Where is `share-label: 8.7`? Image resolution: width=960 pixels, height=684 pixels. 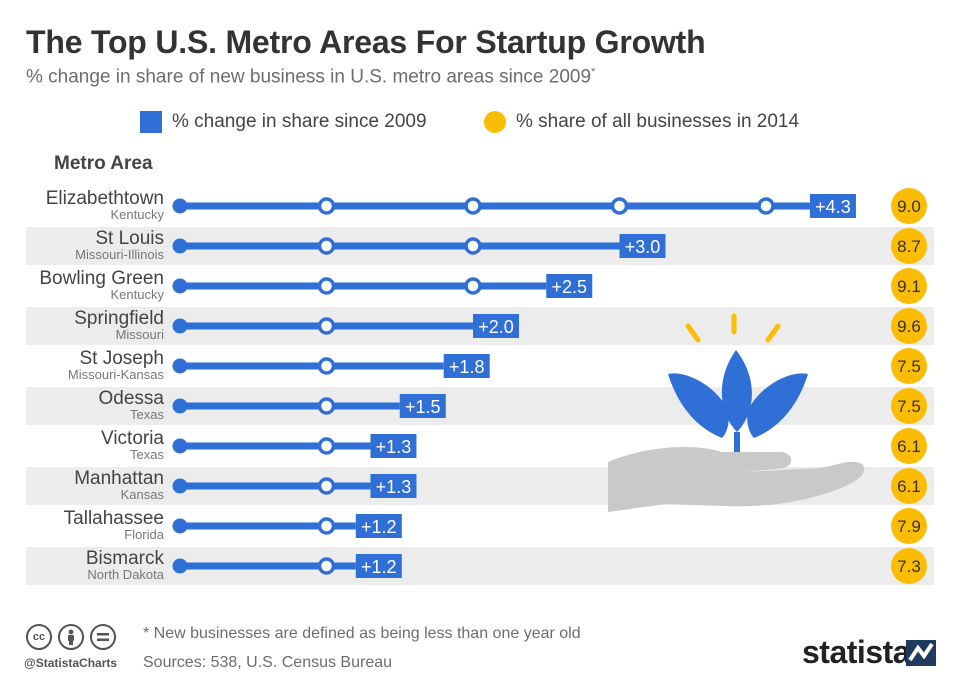
share-label: 8.7 is located at coordinates (909, 246).